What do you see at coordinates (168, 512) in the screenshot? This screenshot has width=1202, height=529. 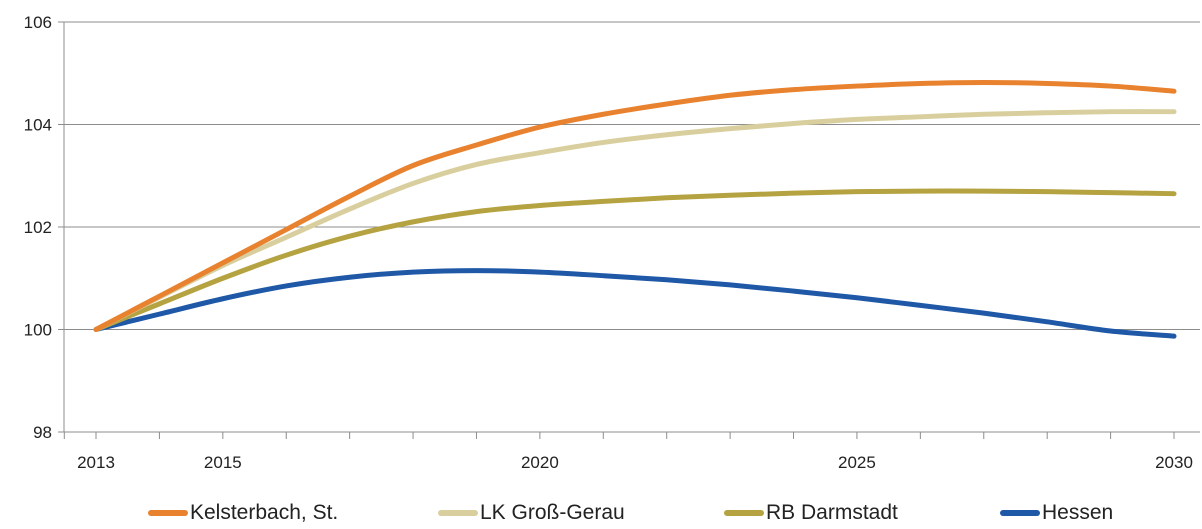 I see `legend-swatch-kelsterbach-st` at bounding box center [168, 512].